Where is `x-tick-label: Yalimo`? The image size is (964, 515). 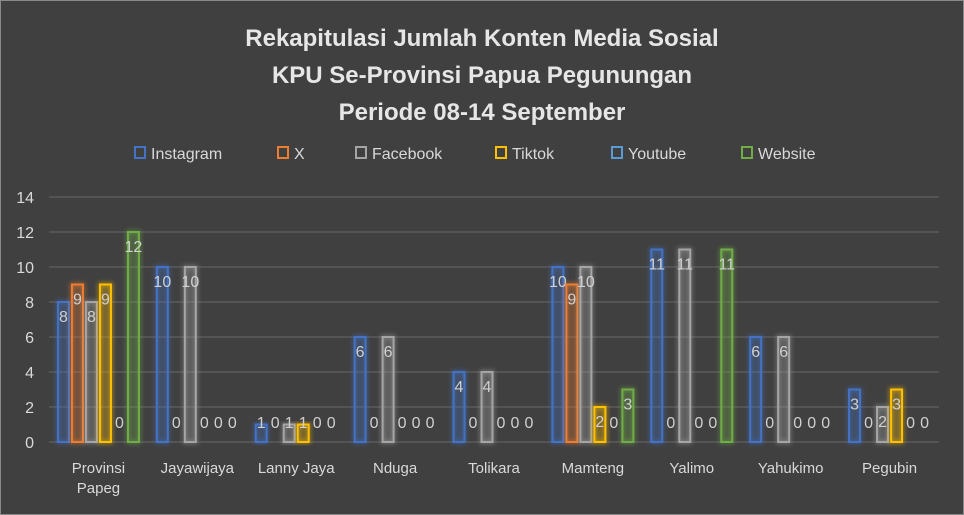 x-tick-label: Yalimo is located at coordinates (691, 468).